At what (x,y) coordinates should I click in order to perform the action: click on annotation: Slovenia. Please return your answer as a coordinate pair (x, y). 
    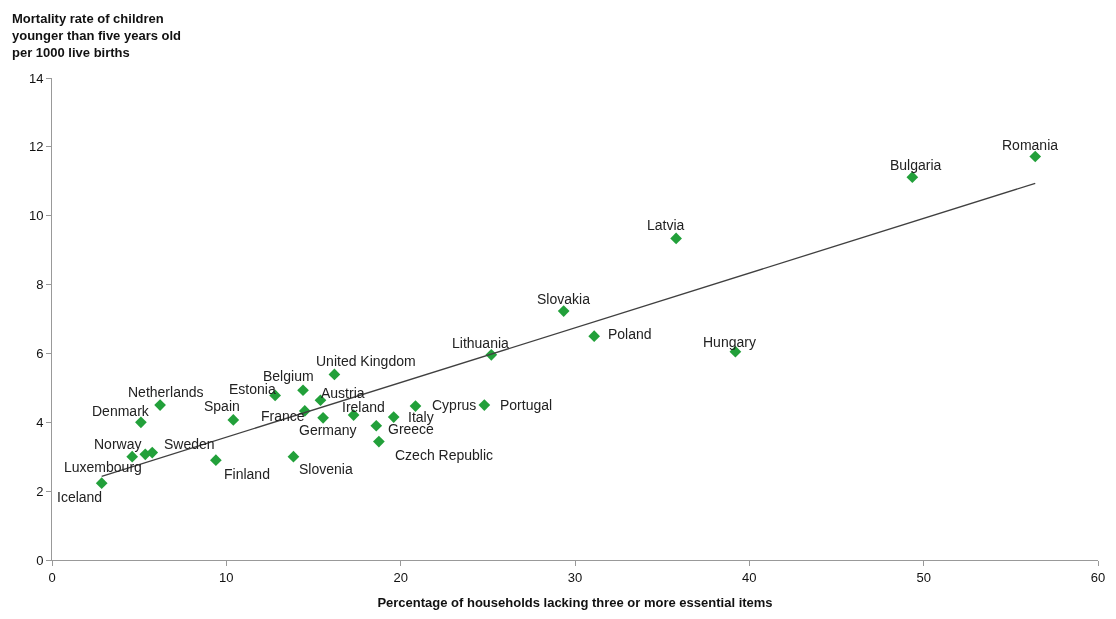
    Looking at the image, I should click on (326, 469).